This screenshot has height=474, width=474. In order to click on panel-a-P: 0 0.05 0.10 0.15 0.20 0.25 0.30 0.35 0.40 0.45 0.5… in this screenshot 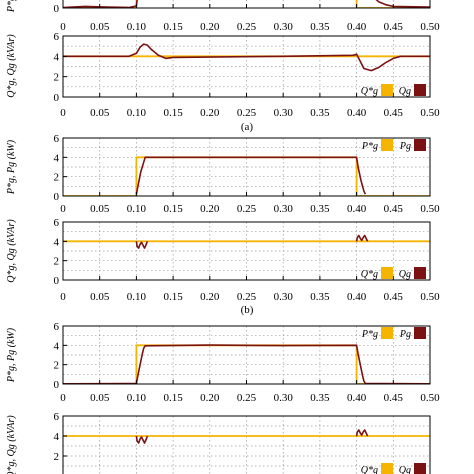, I will do `click(223, 16)`.